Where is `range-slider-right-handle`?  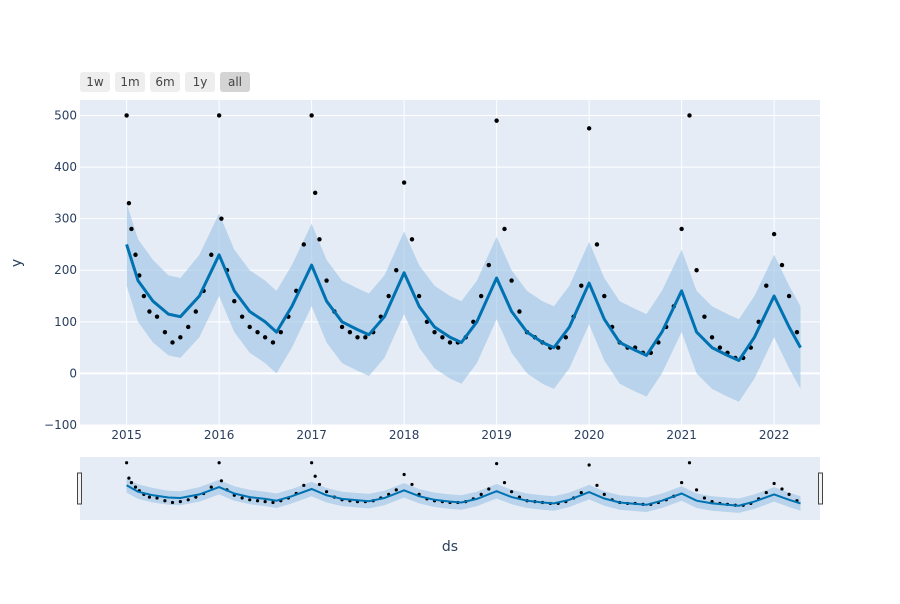 range-slider-right-handle is located at coordinates (820, 488).